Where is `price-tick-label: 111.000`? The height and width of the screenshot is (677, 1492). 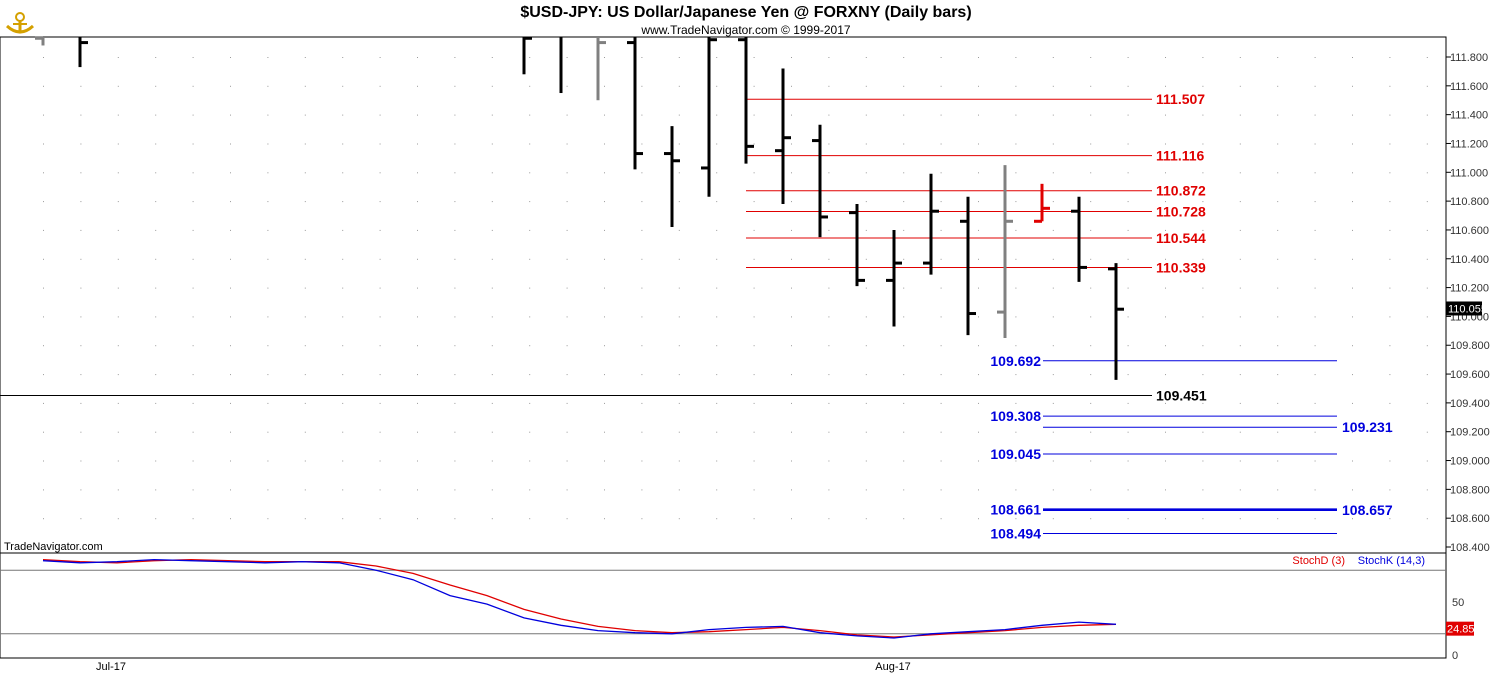
price-tick-label: 111.000 is located at coordinates (1469, 173).